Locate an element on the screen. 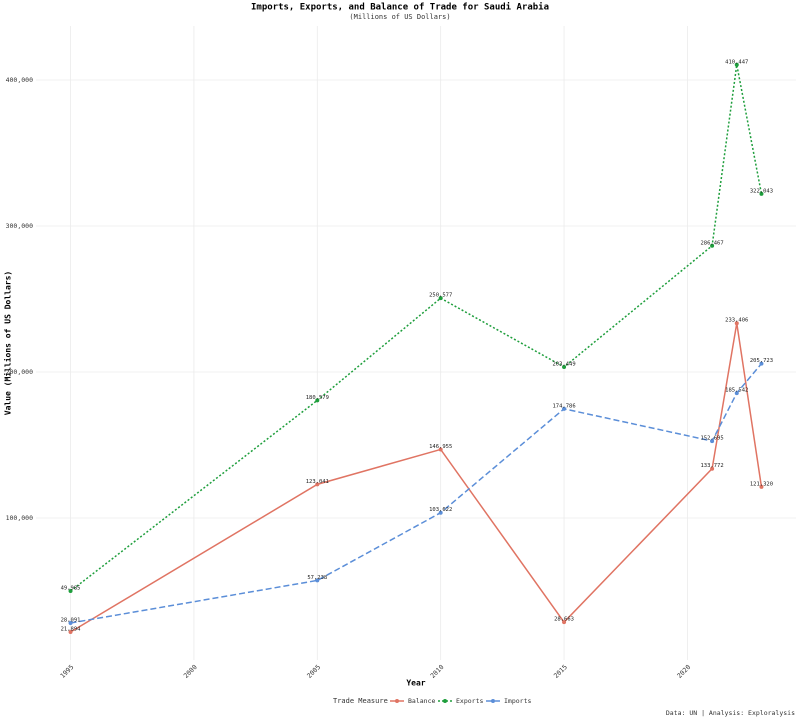  data-label: 123,041 is located at coordinates (317, 482).